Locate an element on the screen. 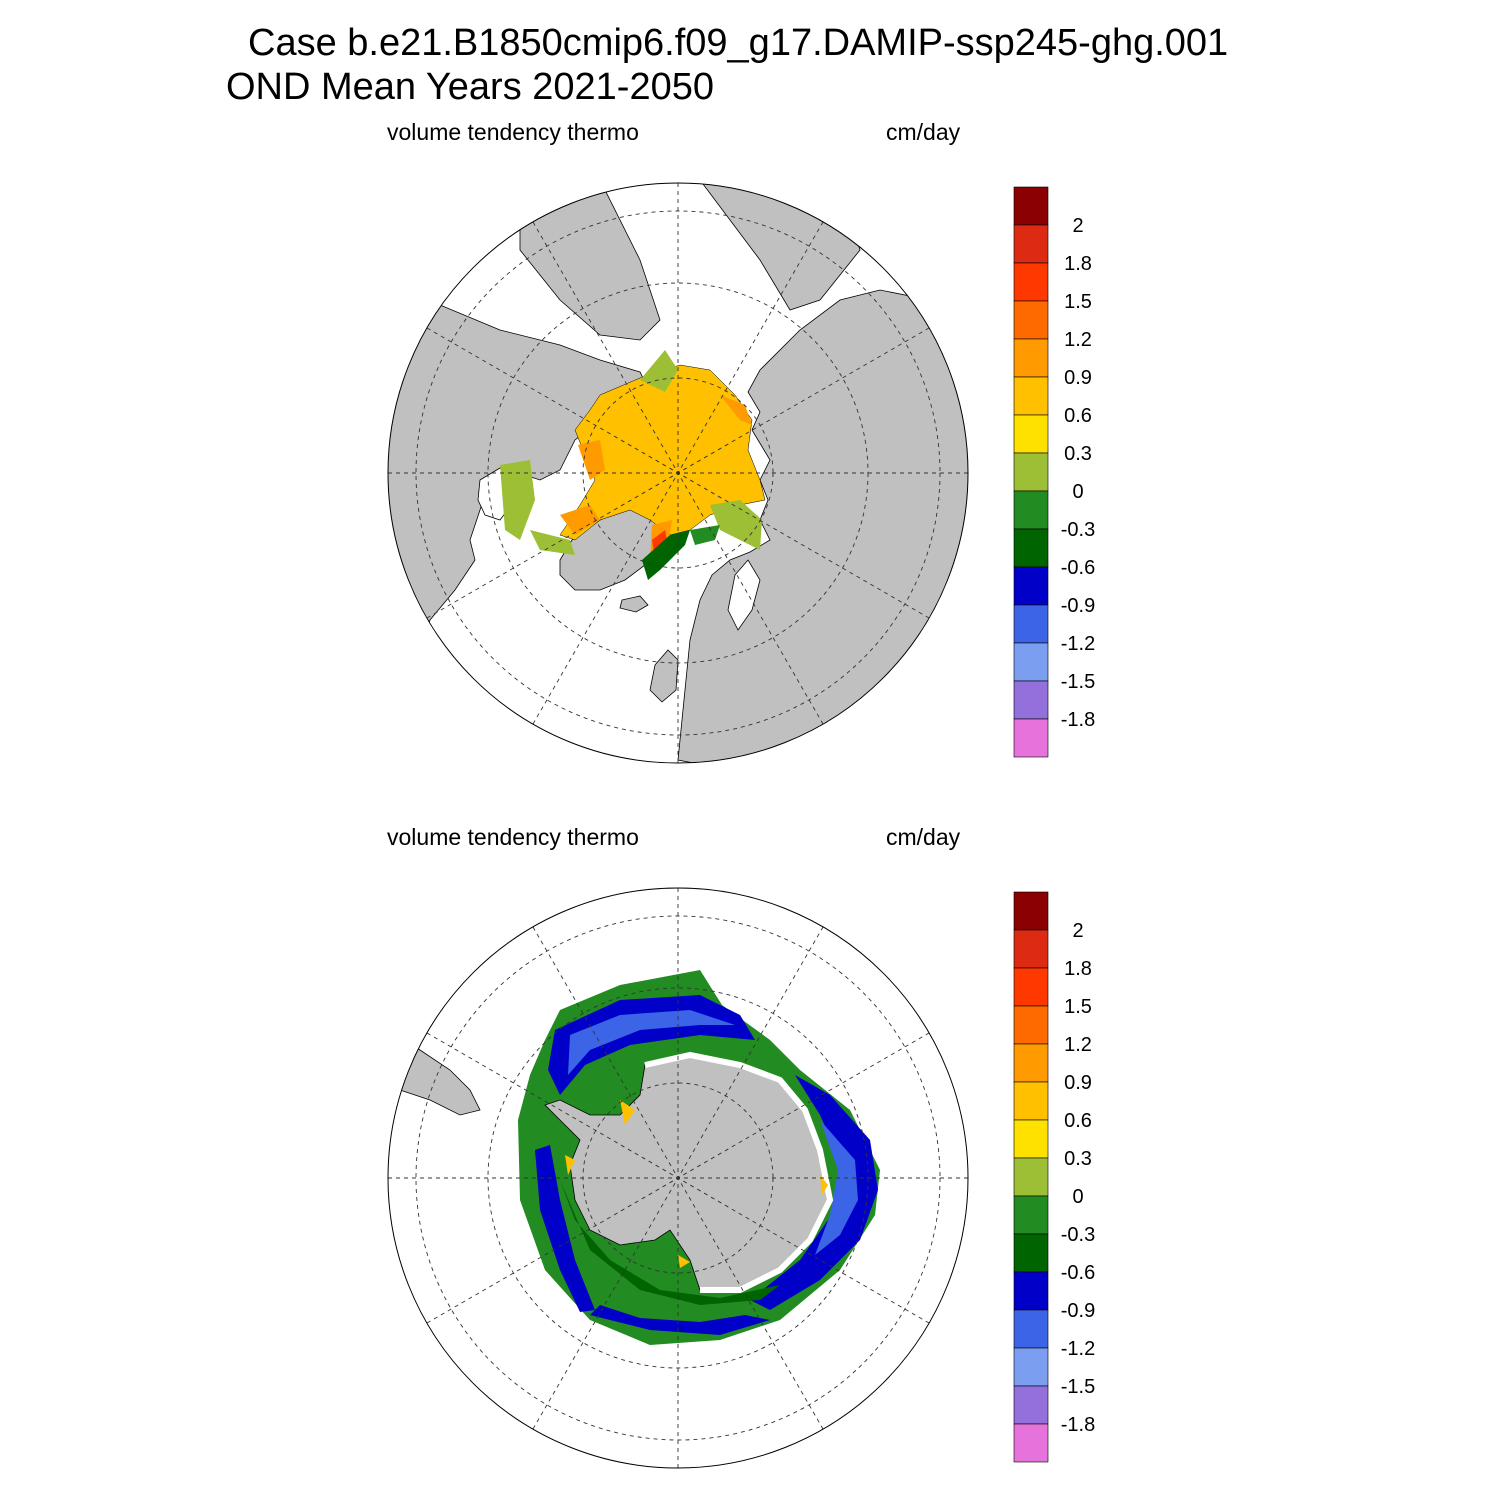 The height and width of the screenshot is (1500, 1500). south-colorbar-tick-label: -0.6 is located at coordinates (1078, 1273).